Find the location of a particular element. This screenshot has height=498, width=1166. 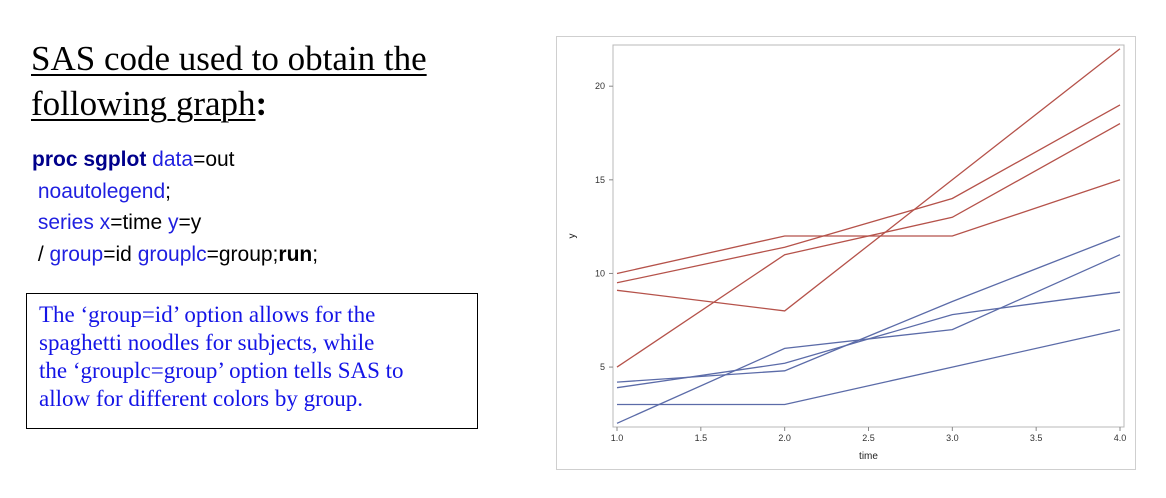

y-axis-label: y is located at coordinates (572, 236).